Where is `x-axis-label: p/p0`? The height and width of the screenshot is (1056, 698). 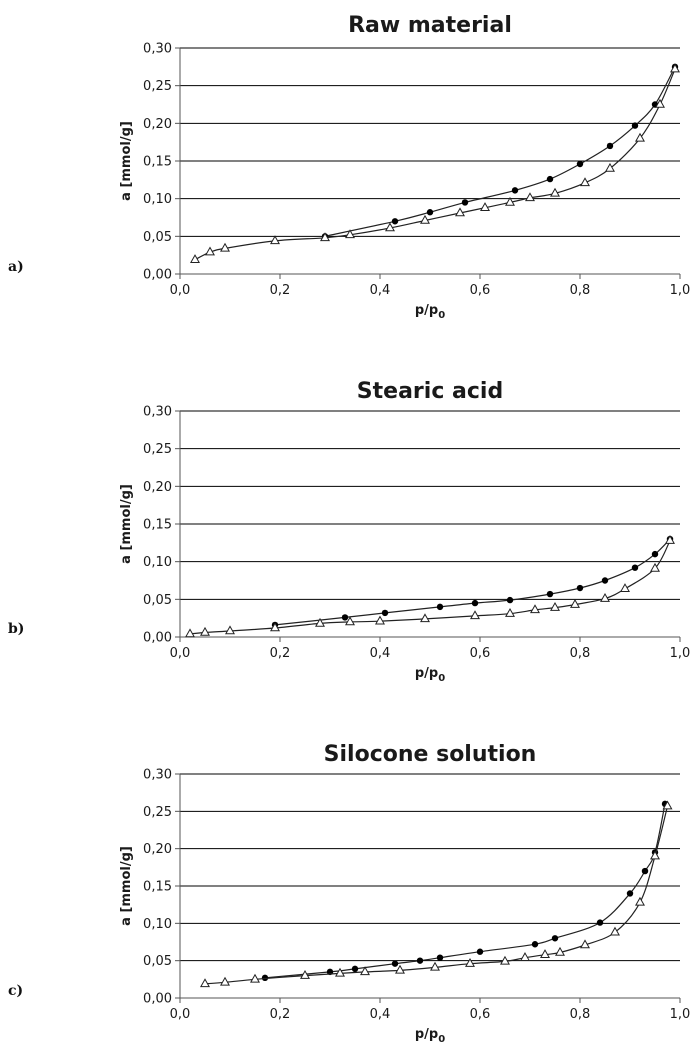 x-axis-label: p/p0 is located at coordinates (430, 312).